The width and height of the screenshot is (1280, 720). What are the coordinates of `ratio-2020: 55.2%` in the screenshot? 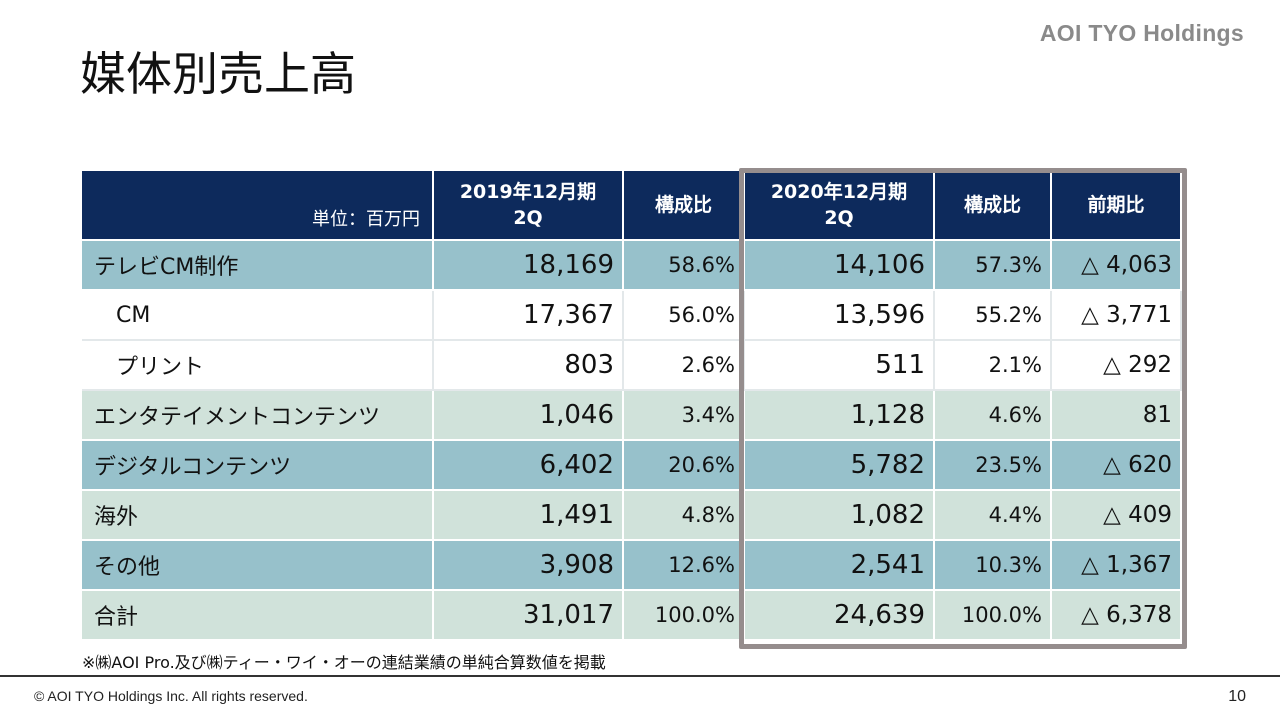 It's located at (993, 315).